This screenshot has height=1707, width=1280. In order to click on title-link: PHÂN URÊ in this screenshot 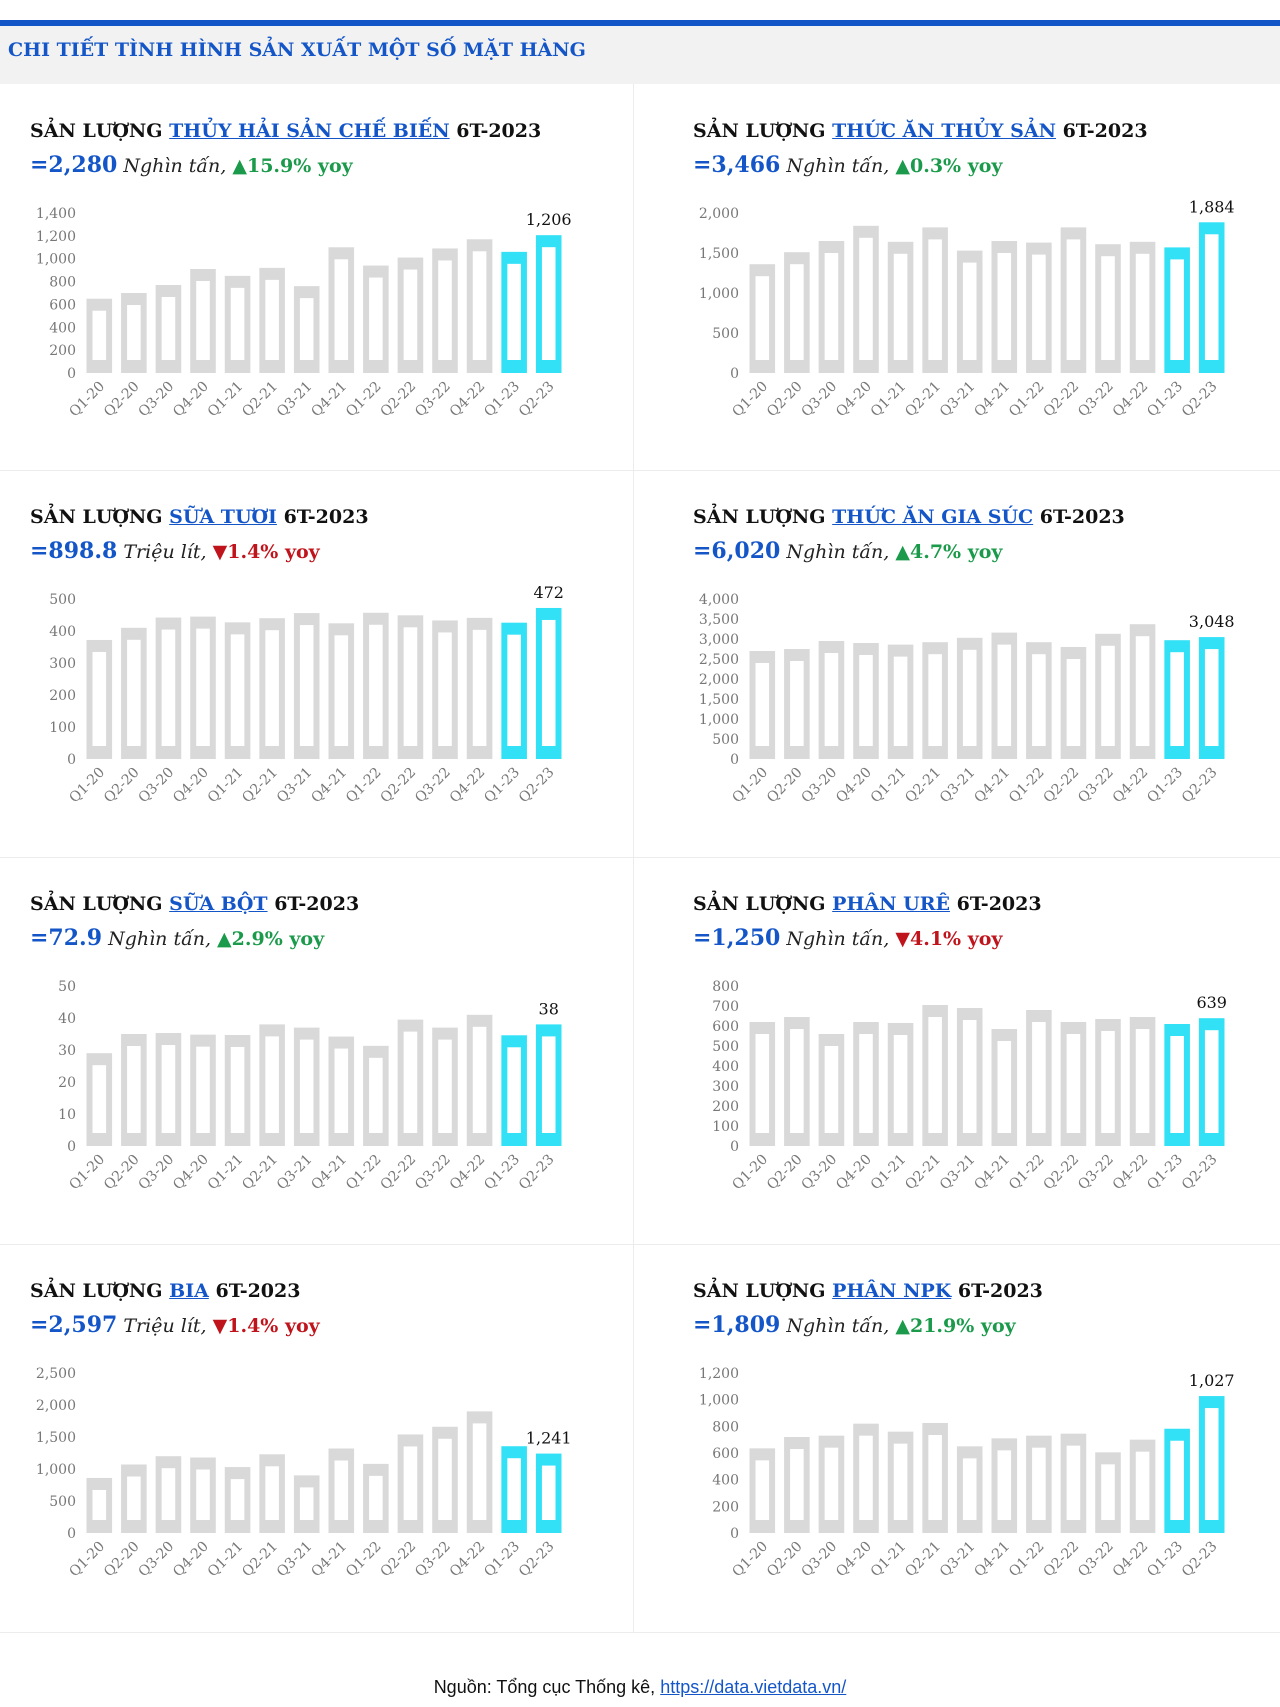, I will do `click(891, 904)`.